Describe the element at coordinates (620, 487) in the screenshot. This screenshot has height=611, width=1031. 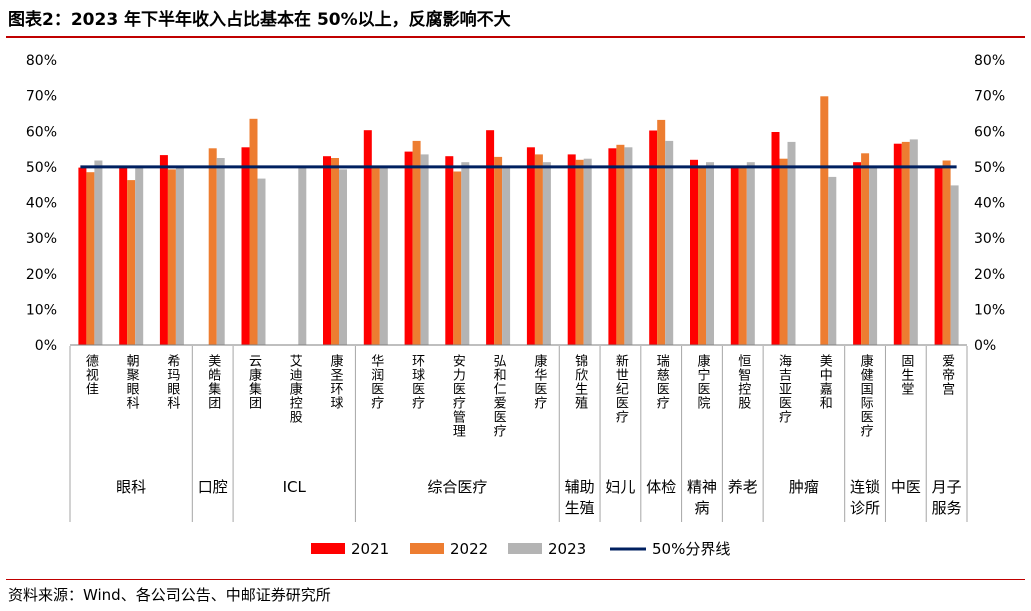
I see `x-group-label: 妇儿` at that location.